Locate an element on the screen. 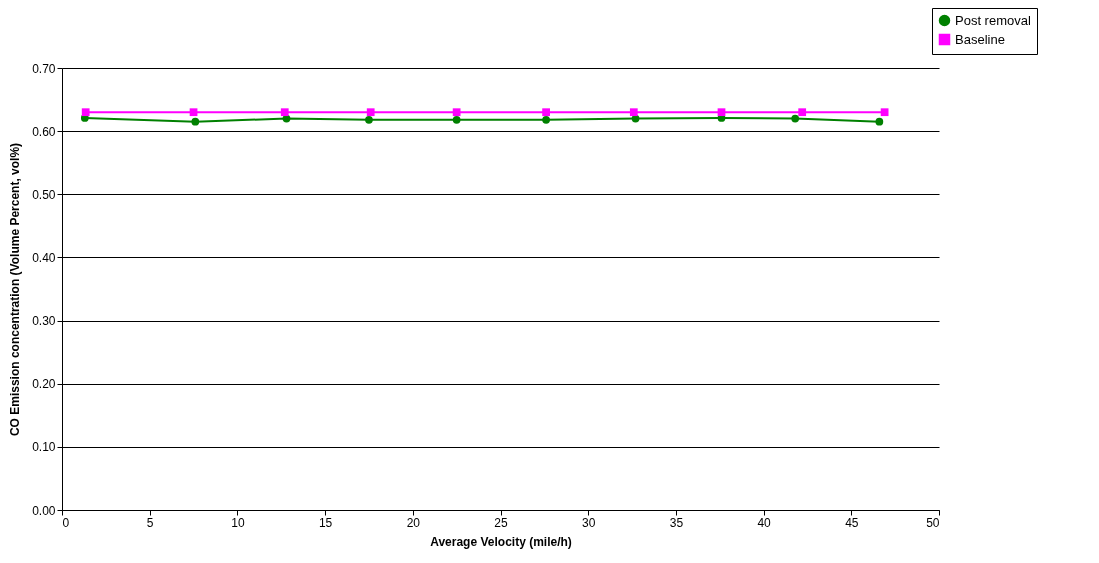  x-tick-label: 0 is located at coordinates (66, 522).